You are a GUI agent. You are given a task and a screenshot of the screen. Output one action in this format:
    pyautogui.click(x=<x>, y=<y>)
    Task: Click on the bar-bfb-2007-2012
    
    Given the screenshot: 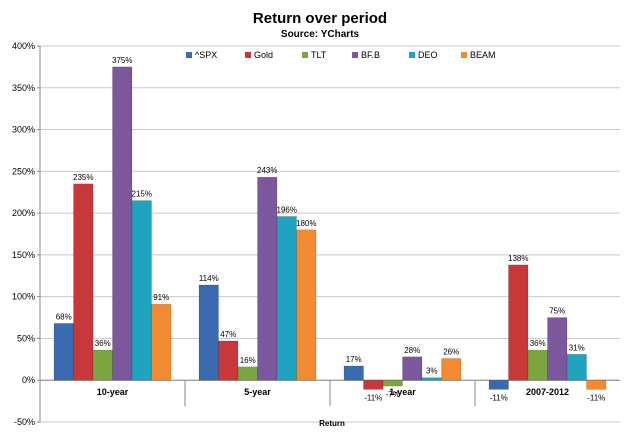 What is the action you would take?
    pyautogui.click(x=557, y=349)
    